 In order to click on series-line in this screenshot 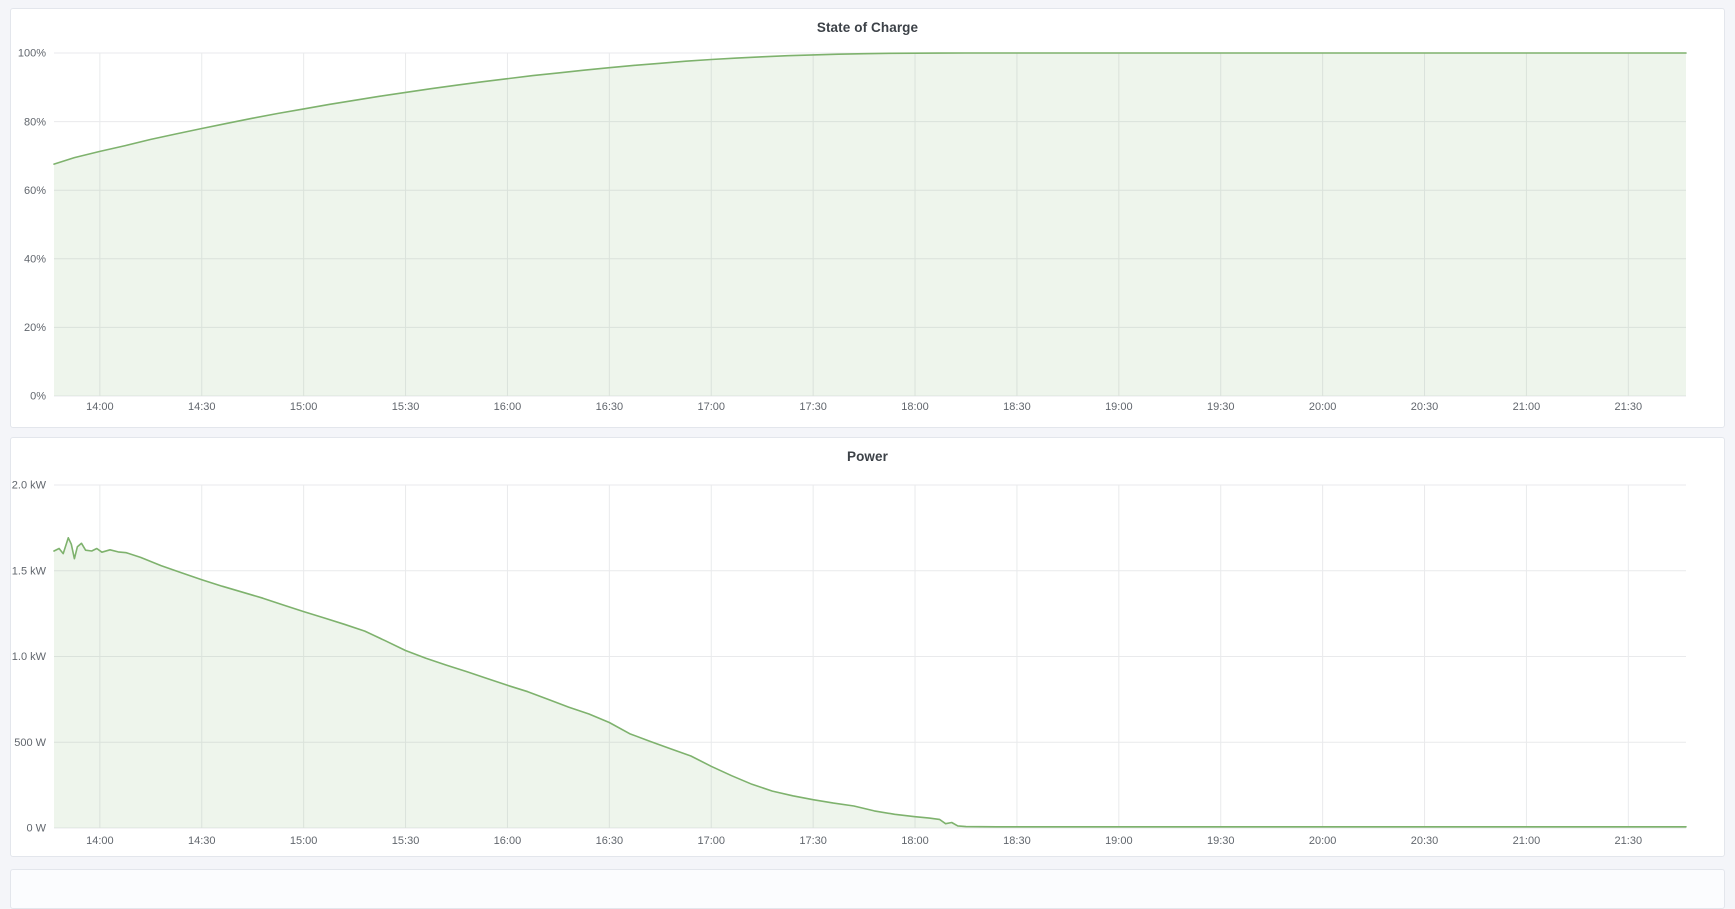, I will do `click(870, 108)`.